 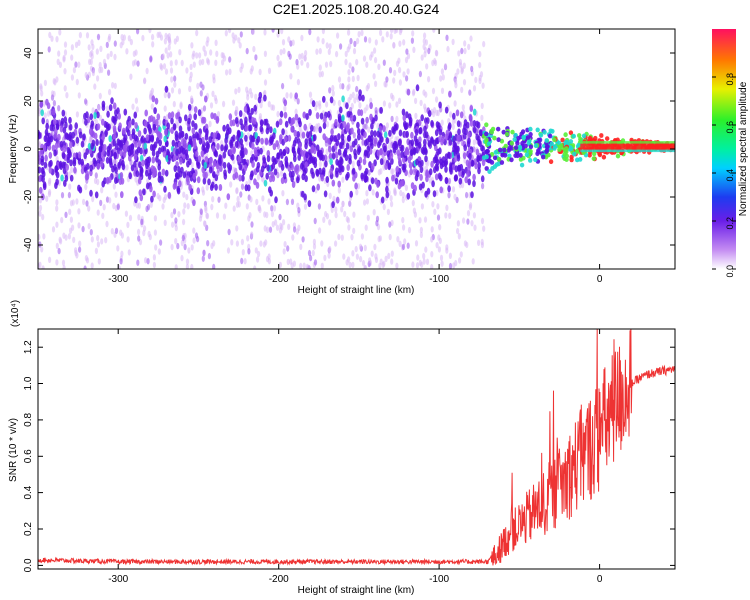 What do you see at coordinates (28, 456) in the screenshot?
I see `y-tick-label: 0.6` at bounding box center [28, 456].